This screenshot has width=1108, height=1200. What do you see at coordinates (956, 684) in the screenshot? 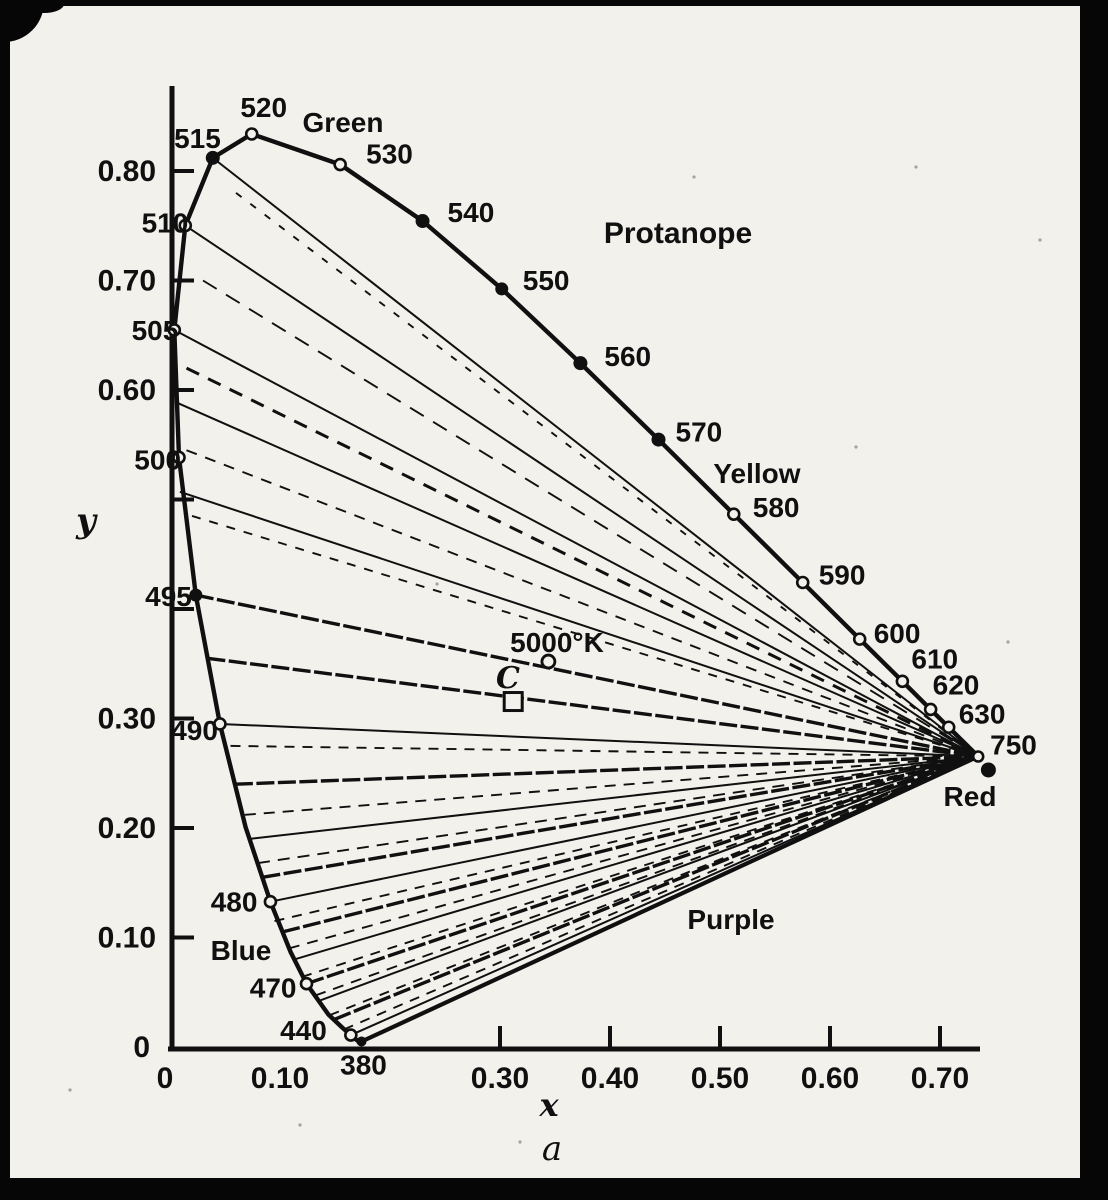
I see `wavelength-label-620: 620` at bounding box center [956, 684].